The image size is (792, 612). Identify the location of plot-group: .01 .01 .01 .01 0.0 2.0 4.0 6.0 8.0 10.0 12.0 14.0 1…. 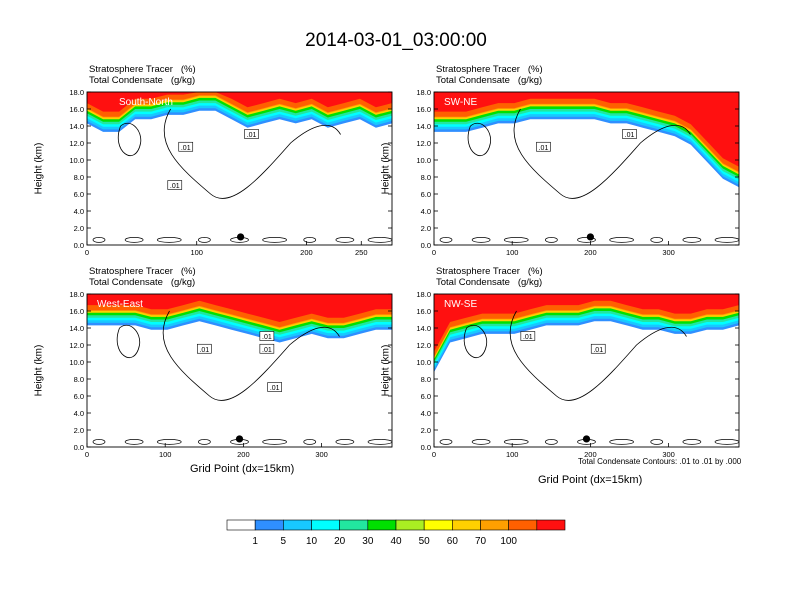
(231, 374).